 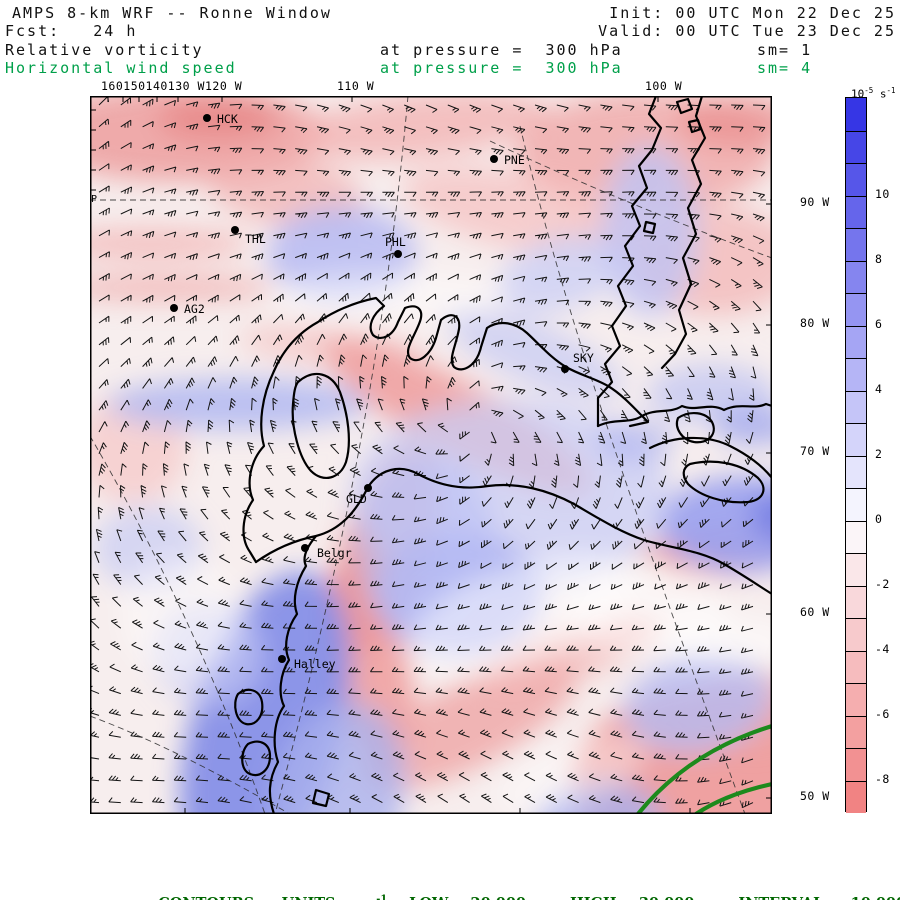 I want to click on contour-units-exp: -1, so click(x=382, y=897).